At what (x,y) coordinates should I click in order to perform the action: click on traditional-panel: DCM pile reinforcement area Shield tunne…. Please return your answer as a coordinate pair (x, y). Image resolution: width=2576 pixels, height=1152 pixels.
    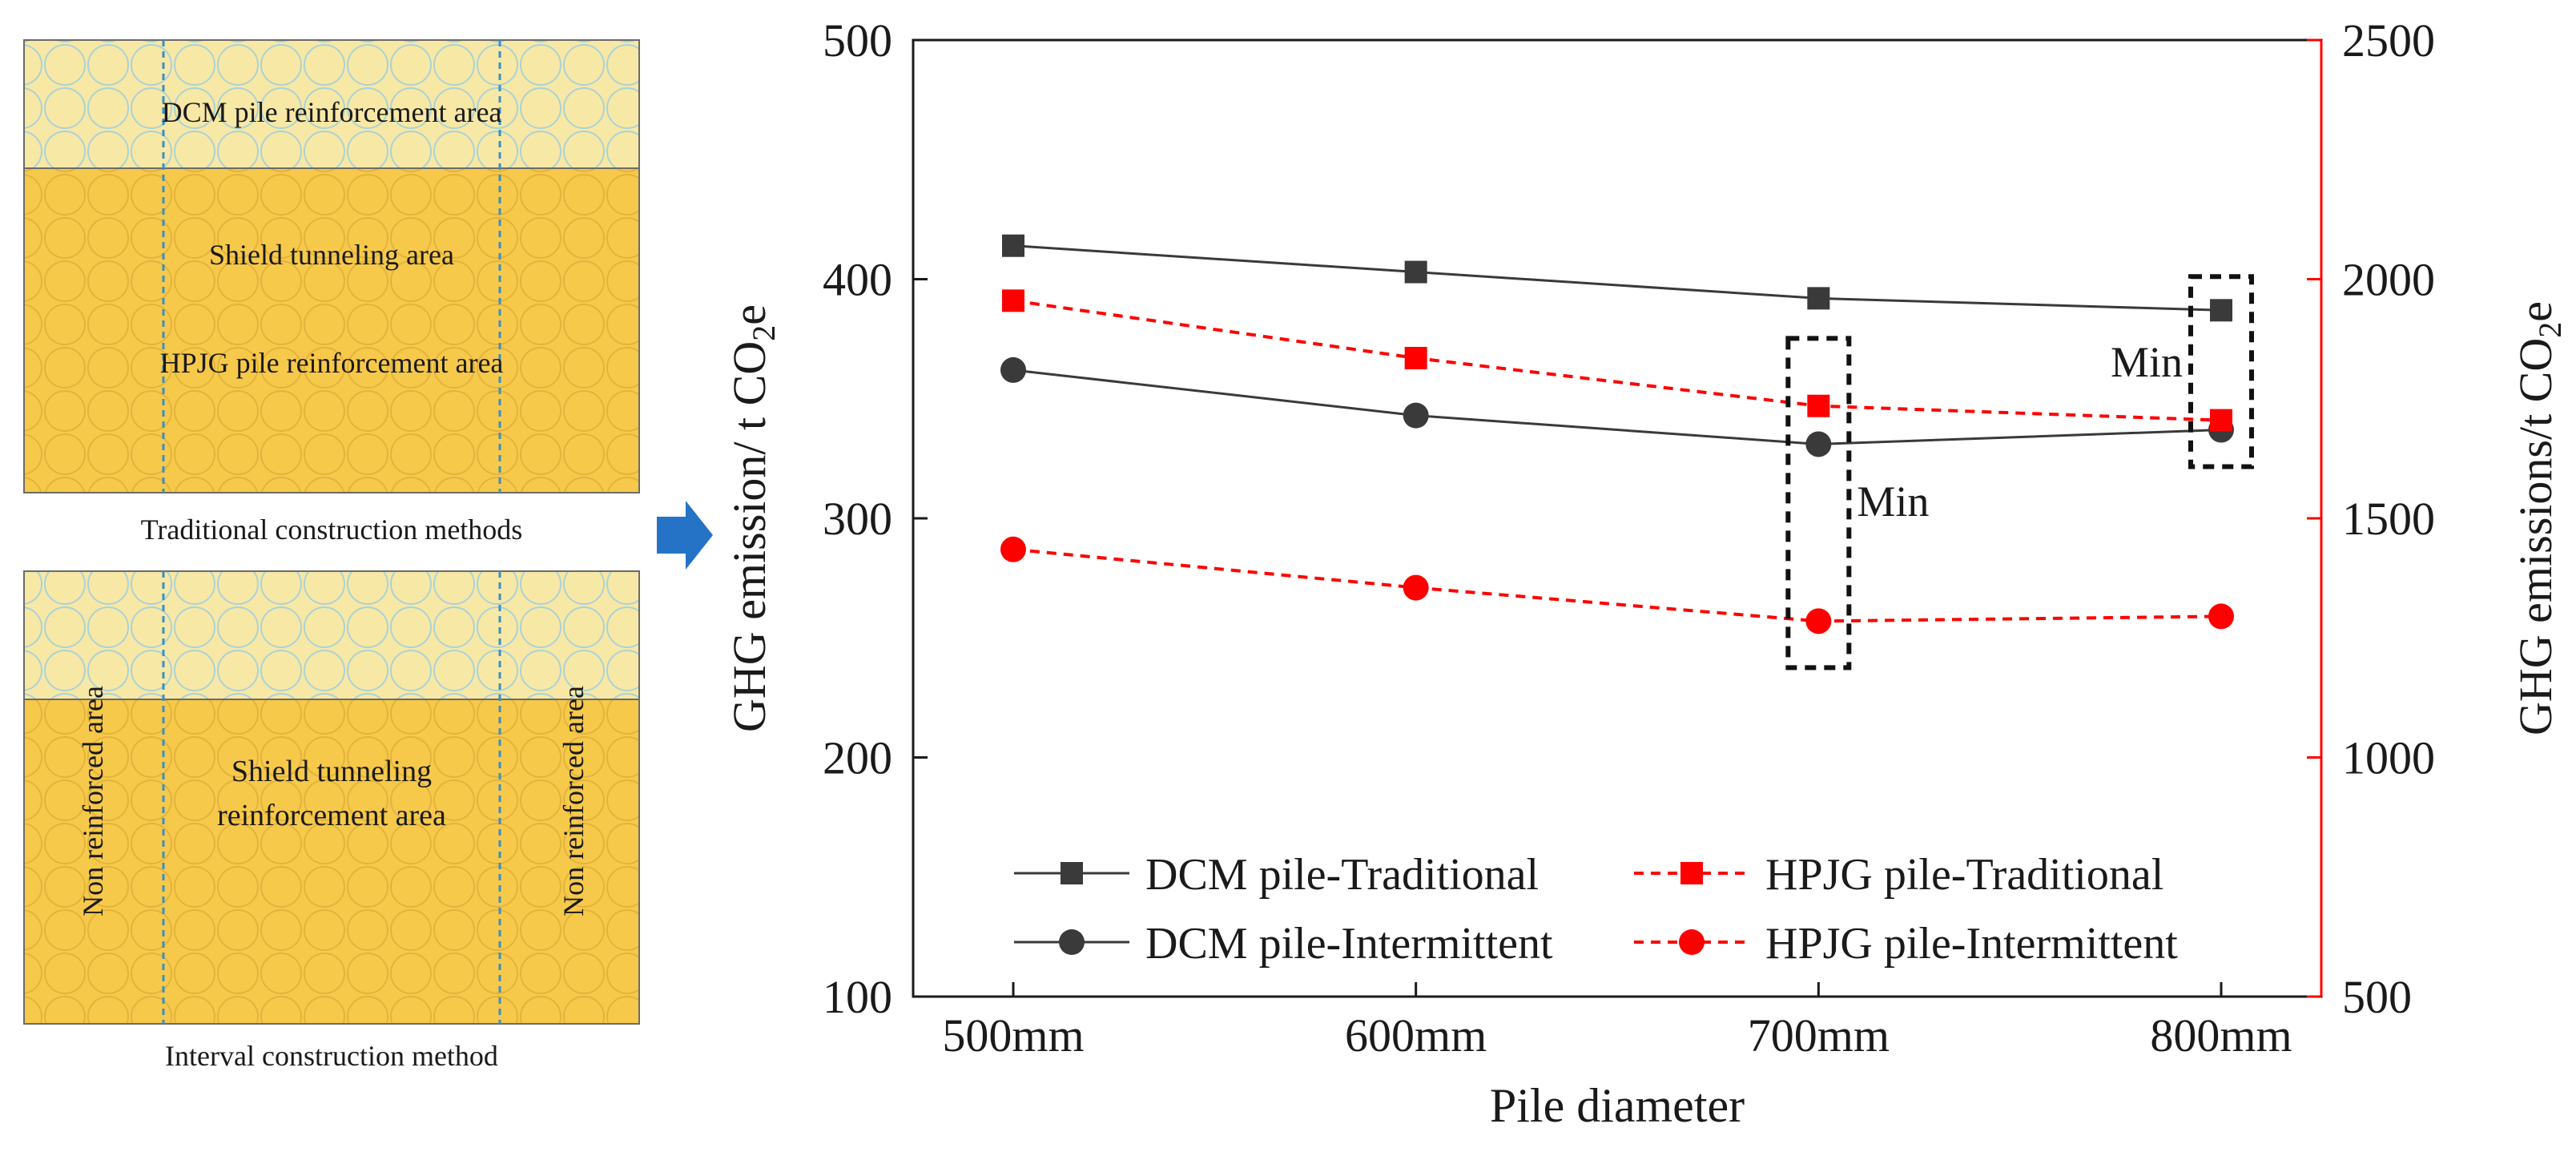
    Looking at the image, I should click on (331, 292).